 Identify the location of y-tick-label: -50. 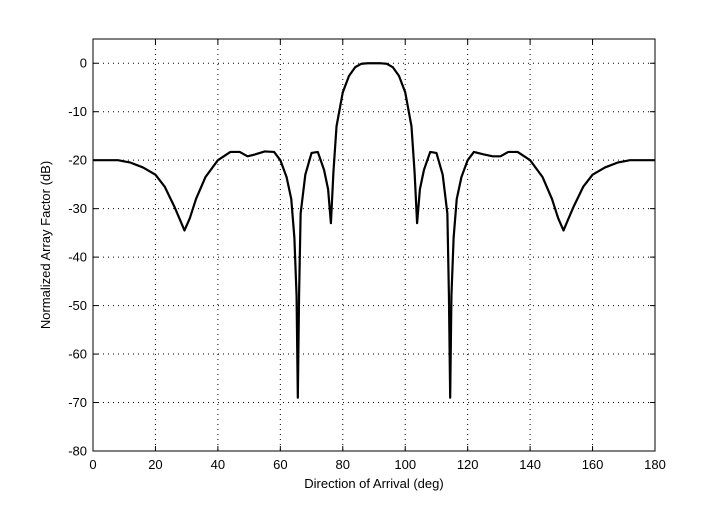
(77, 305).